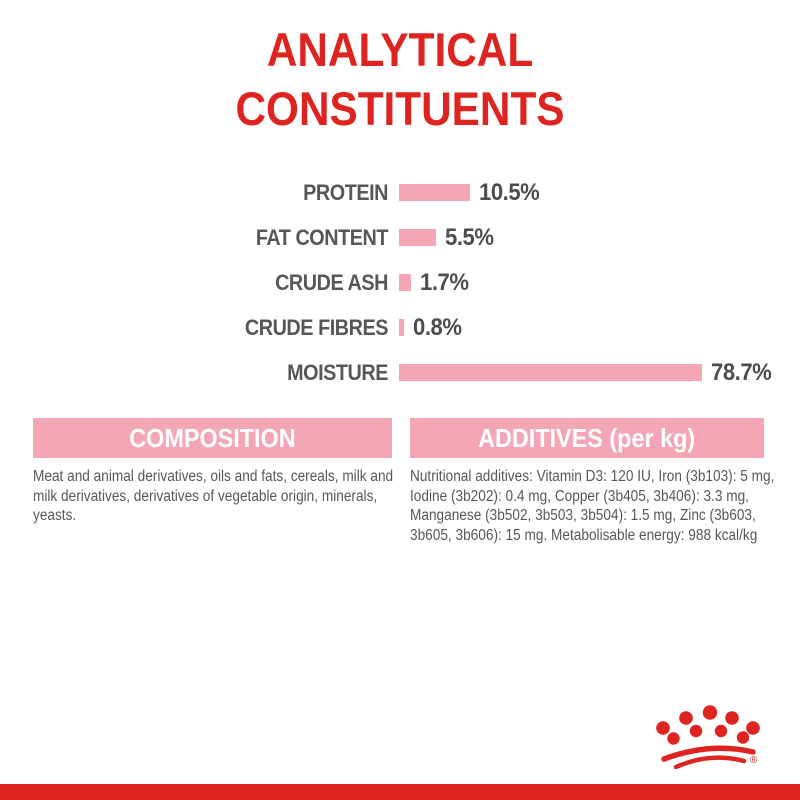  Describe the element at coordinates (444, 282) in the screenshot. I see `chart-row-value: 1.7%` at that location.